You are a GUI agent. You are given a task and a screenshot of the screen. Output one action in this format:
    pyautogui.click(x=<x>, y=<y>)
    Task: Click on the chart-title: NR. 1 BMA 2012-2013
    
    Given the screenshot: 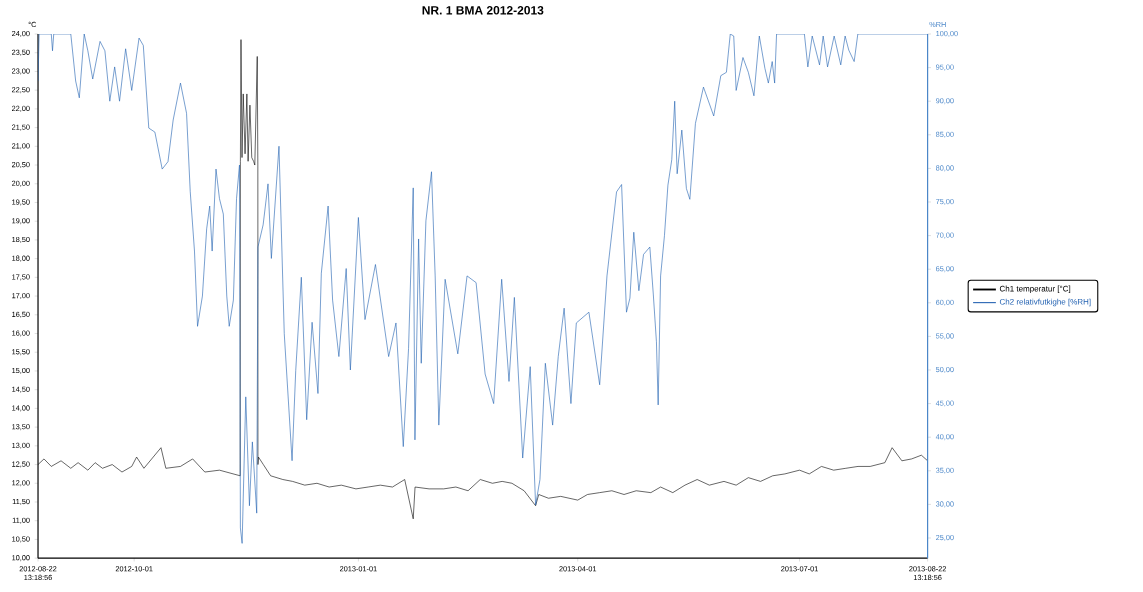 What is the action you would take?
    pyautogui.click(x=483, y=10)
    